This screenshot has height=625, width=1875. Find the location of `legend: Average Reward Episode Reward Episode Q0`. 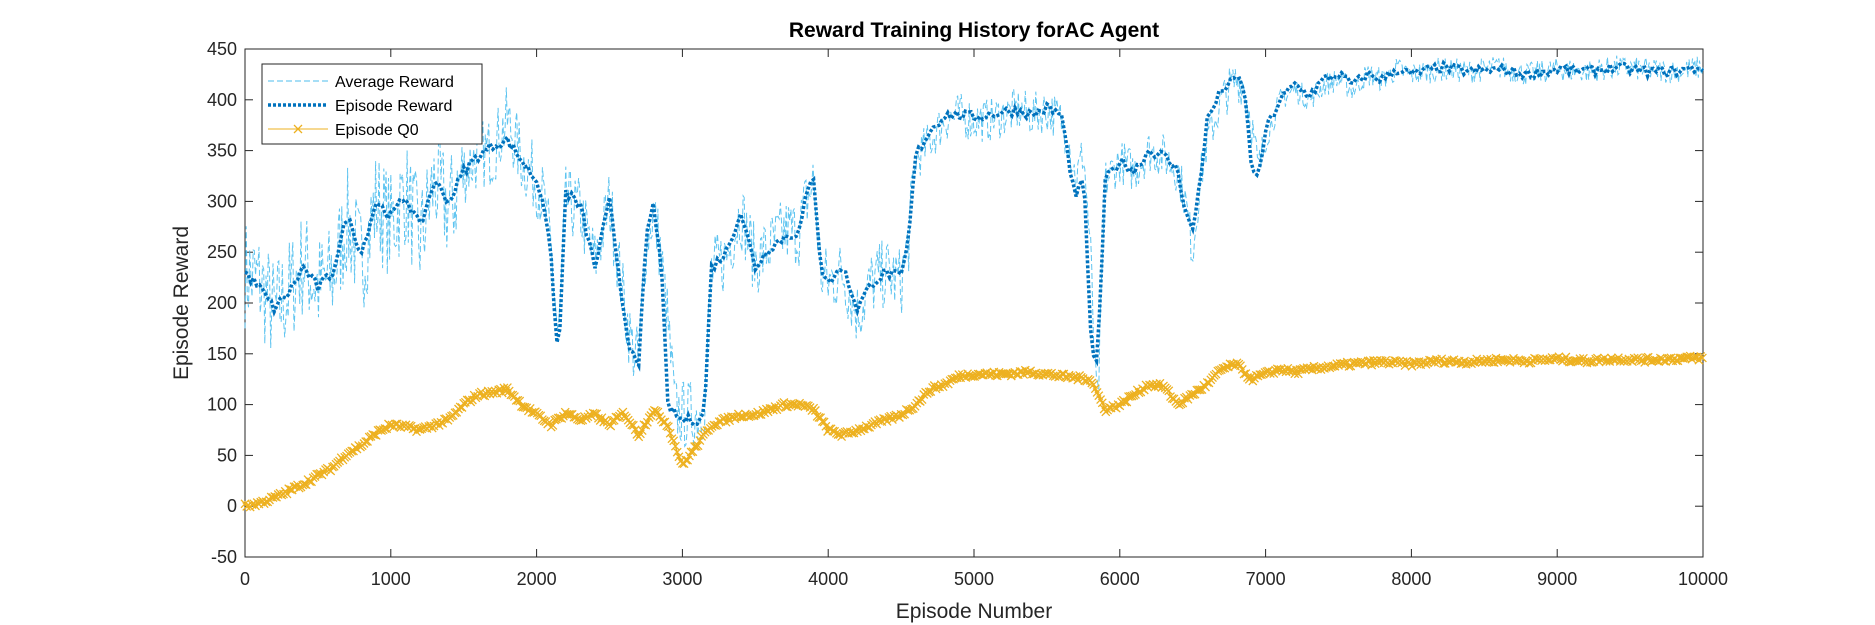

legend: Average Reward Episode Reward Episode Q0 is located at coordinates (372, 104).